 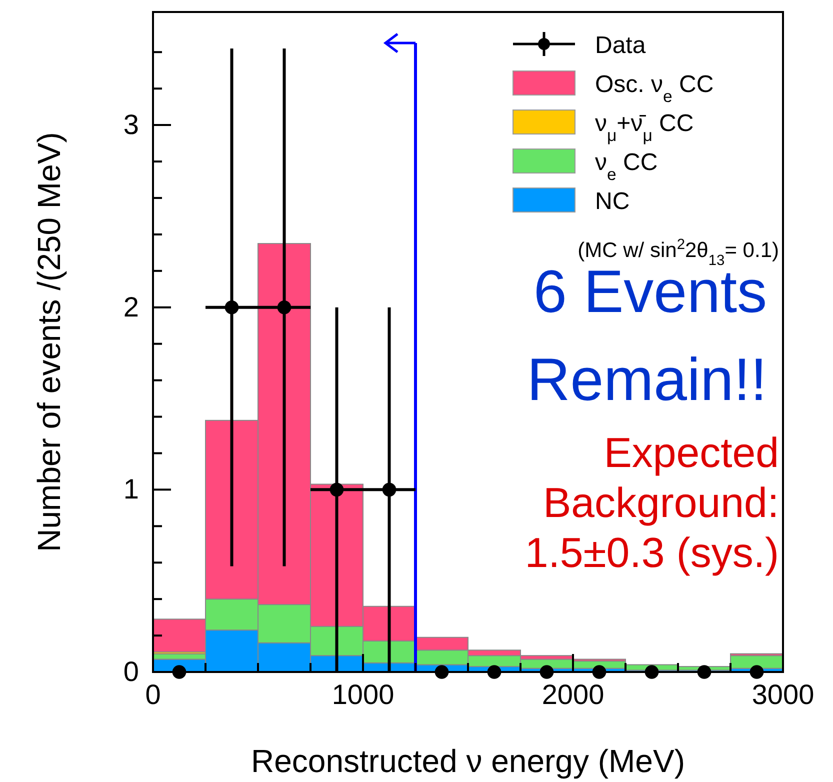 I want to click on legend-label: ν$_{μ}$+ν̄$_{μ}$ CC, so click(x=644, y=127).